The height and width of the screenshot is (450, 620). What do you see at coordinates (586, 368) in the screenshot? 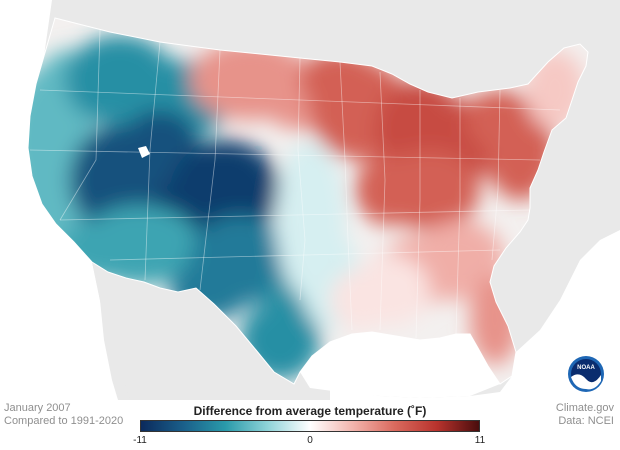
I see `logo-text: NOAA` at bounding box center [586, 368].